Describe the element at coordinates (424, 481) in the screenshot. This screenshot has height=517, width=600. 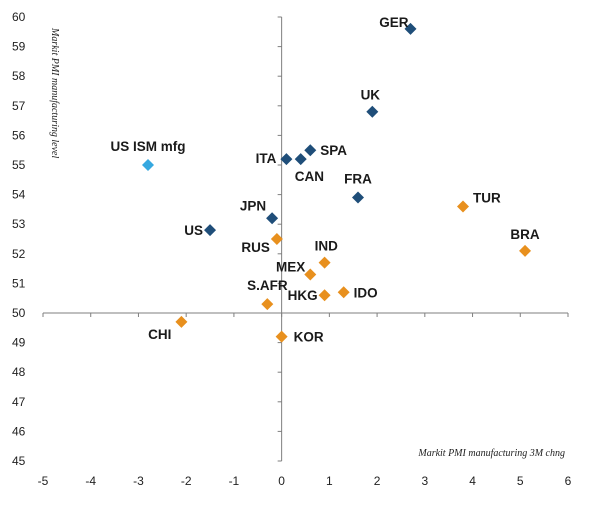
I see `x-tick-label: 3` at that location.